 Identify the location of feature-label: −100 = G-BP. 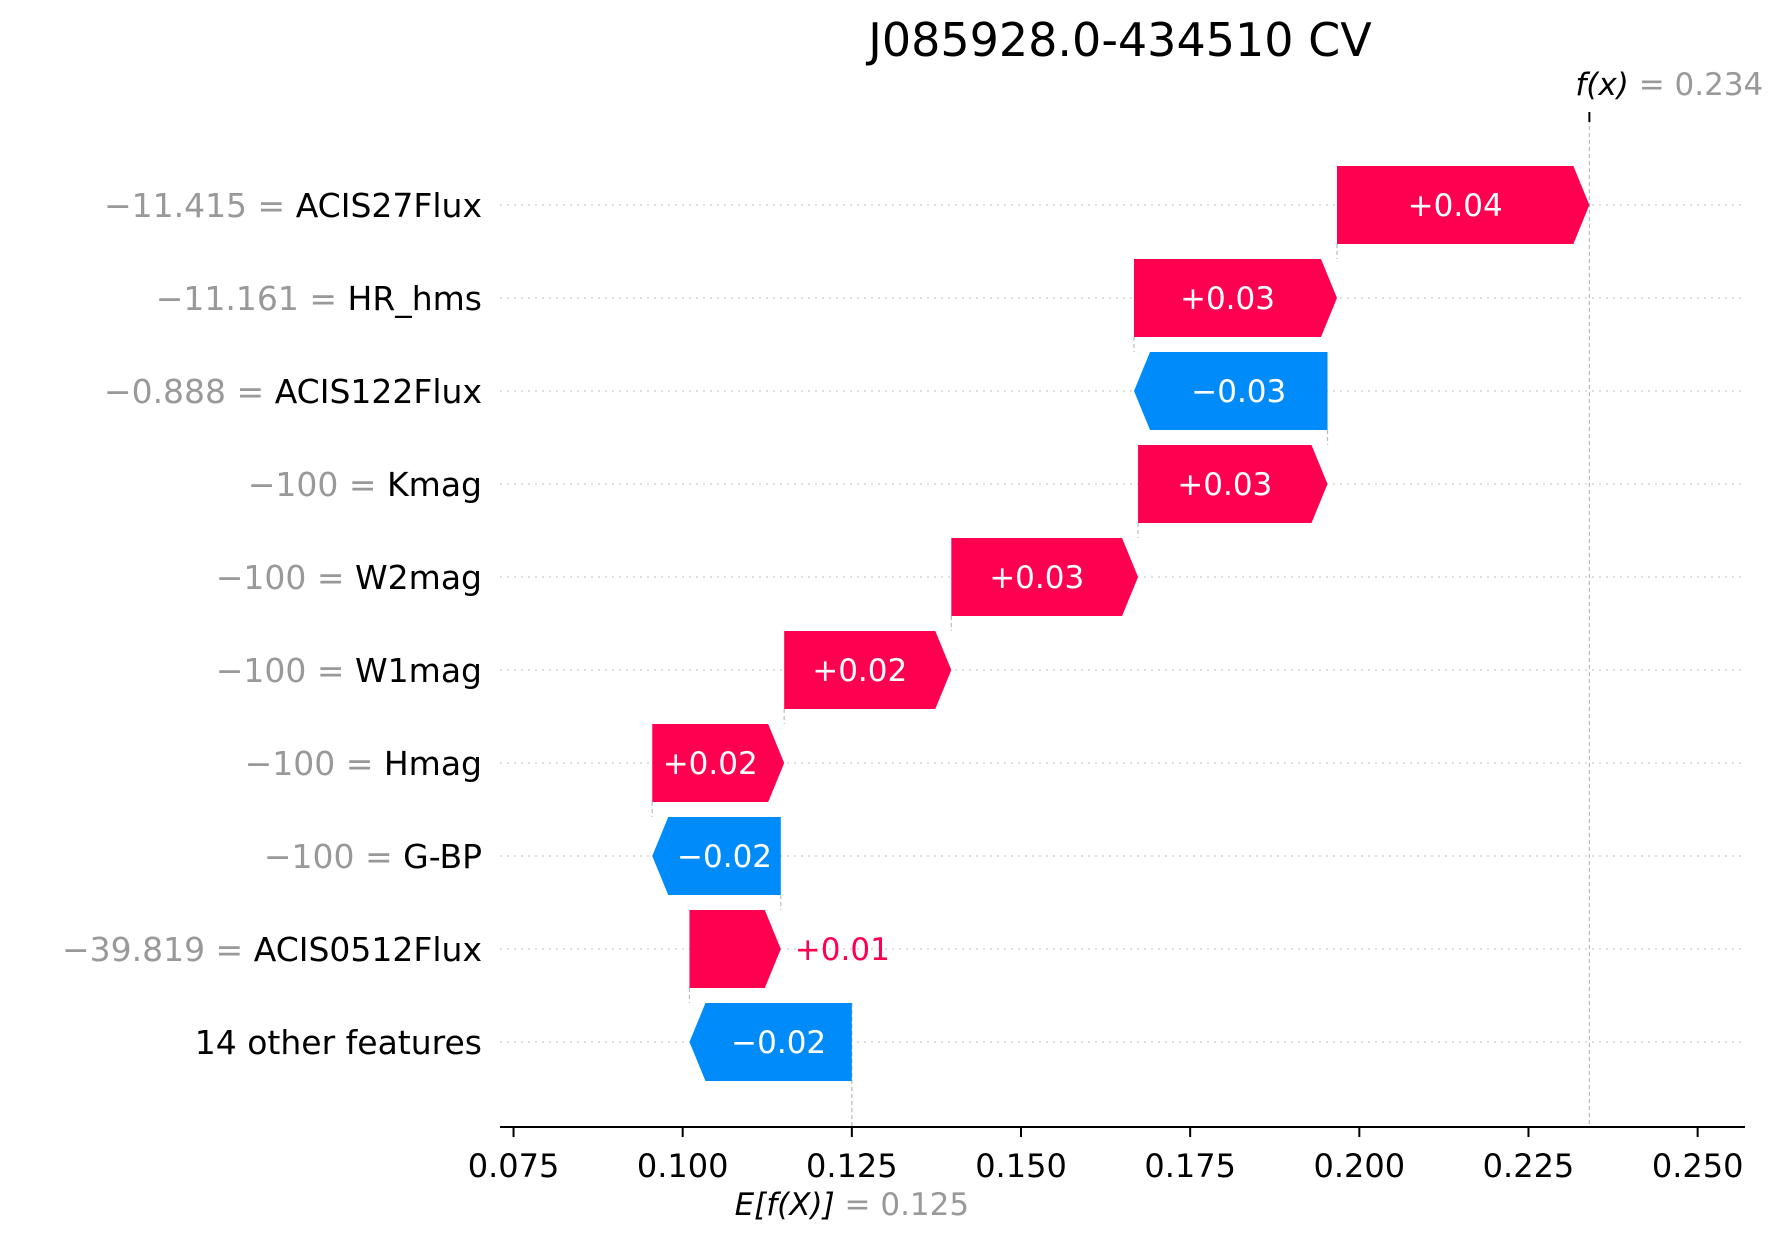
(373, 856).